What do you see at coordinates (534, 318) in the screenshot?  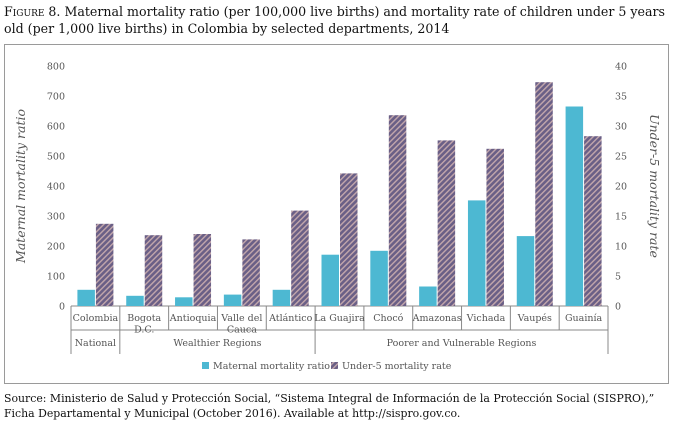 I see `x-tick-label: Vaupés` at bounding box center [534, 318].